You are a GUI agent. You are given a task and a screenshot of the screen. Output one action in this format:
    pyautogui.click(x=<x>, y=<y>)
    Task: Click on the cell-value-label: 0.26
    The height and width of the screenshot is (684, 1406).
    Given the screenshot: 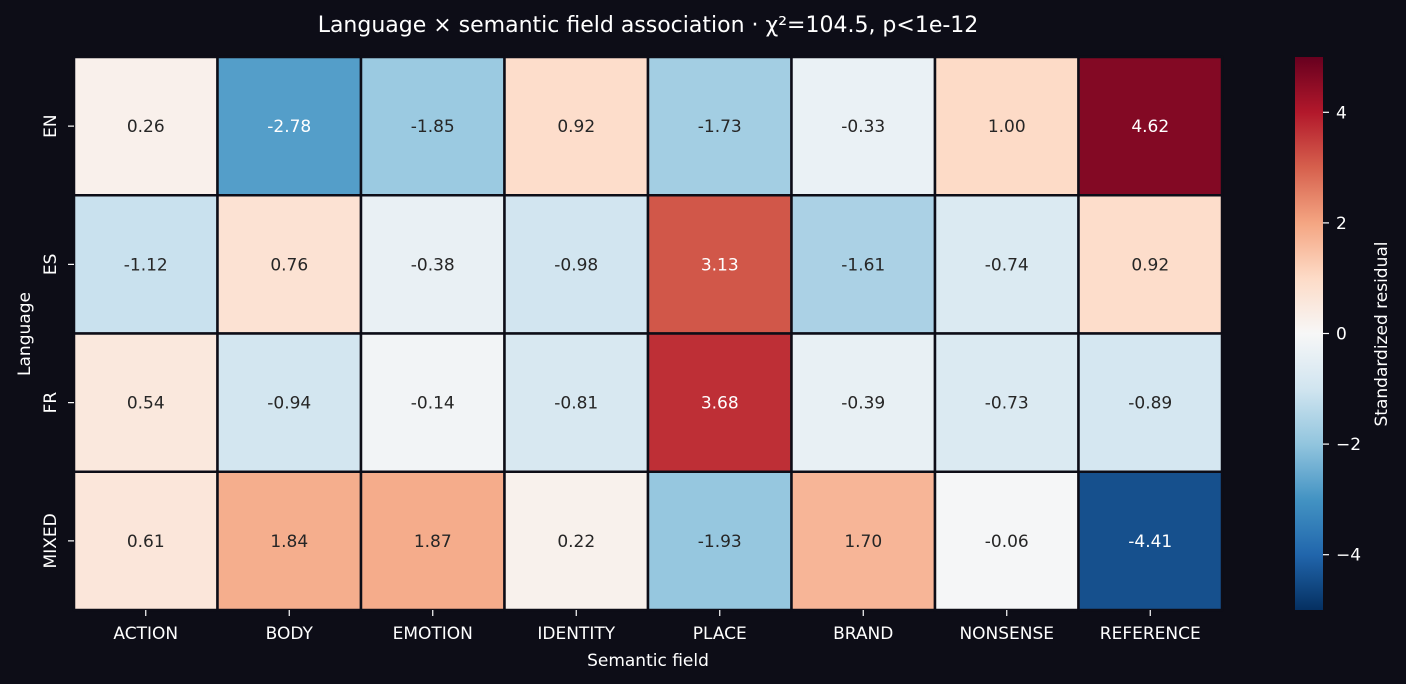 What is the action you would take?
    pyautogui.click(x=146, y=127)
    